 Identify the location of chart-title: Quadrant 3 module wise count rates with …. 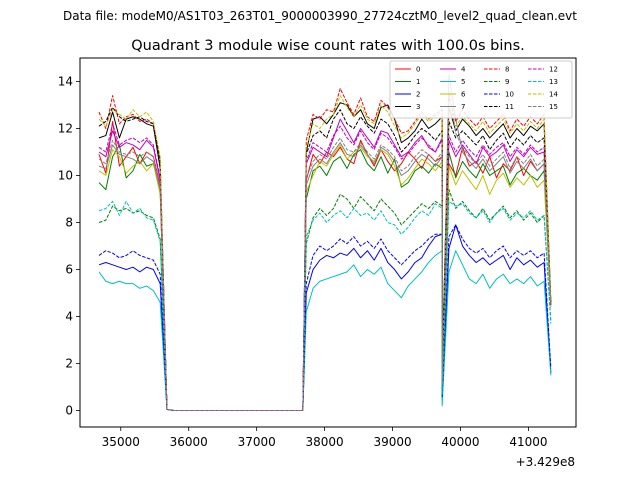
(328, 46).